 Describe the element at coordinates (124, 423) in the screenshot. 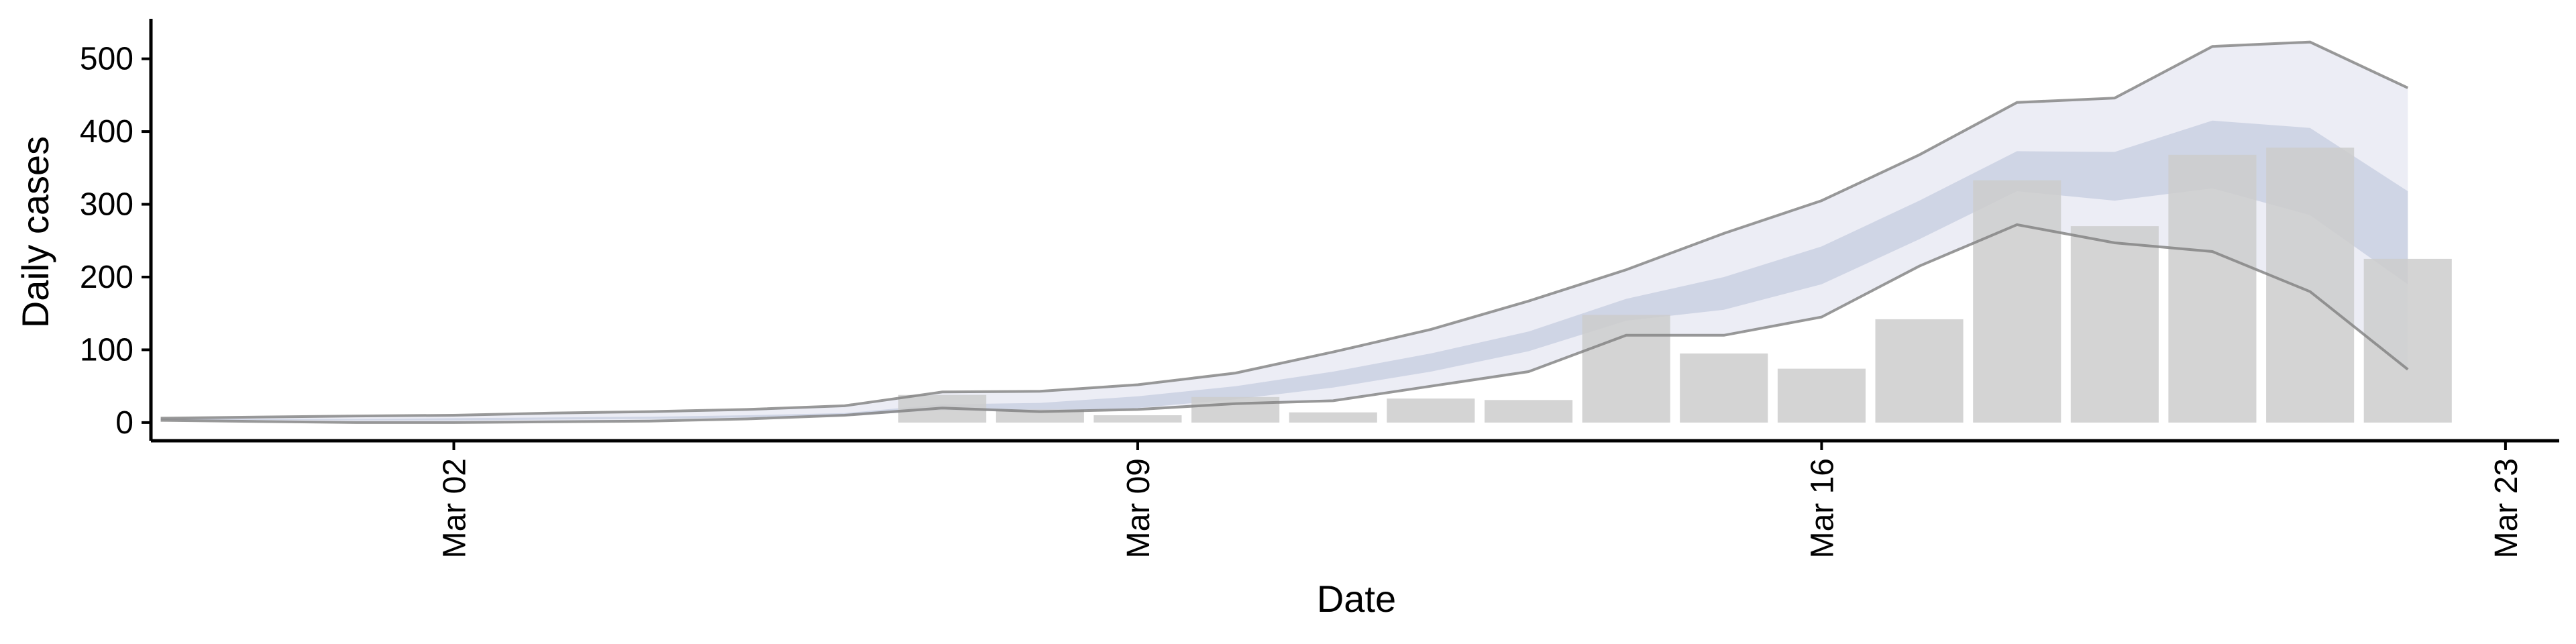

I see `y-tick-label: 0` at that location.